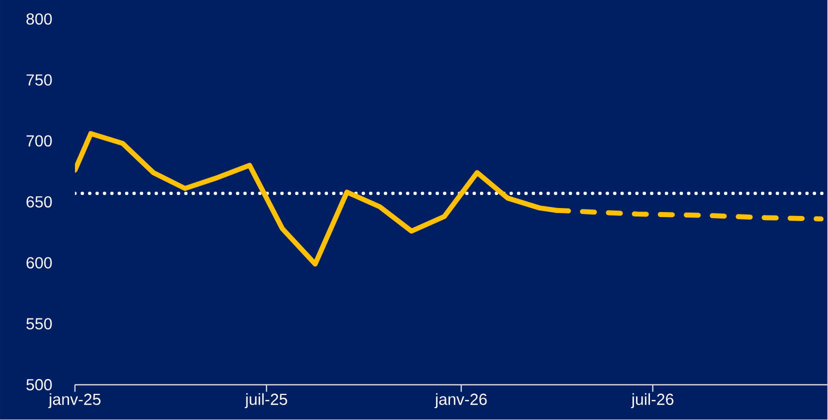 Image resolution: width=828 pixels, height=420 pixels. Describe the element at coordinates (39, 324) in the screenshot. I see `y-tick-label: 550` at that location.